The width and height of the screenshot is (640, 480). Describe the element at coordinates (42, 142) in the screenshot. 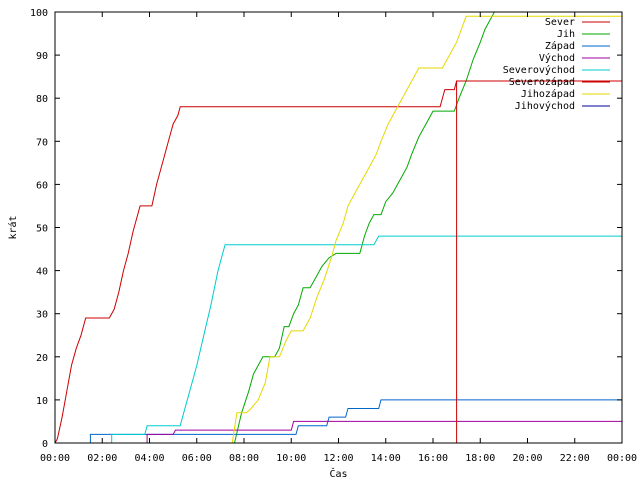

I see `y-tick-label: 70` at that location.